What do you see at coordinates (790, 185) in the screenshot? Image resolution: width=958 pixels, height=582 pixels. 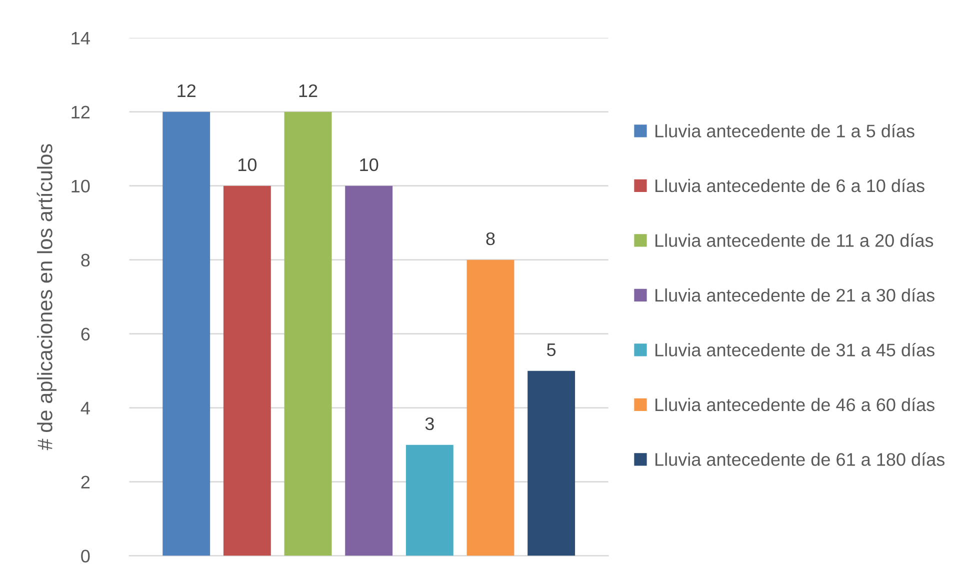 I see `legend-label: Lluvia antecedente de 6 a 10 días` at bounding box center [790, 185].